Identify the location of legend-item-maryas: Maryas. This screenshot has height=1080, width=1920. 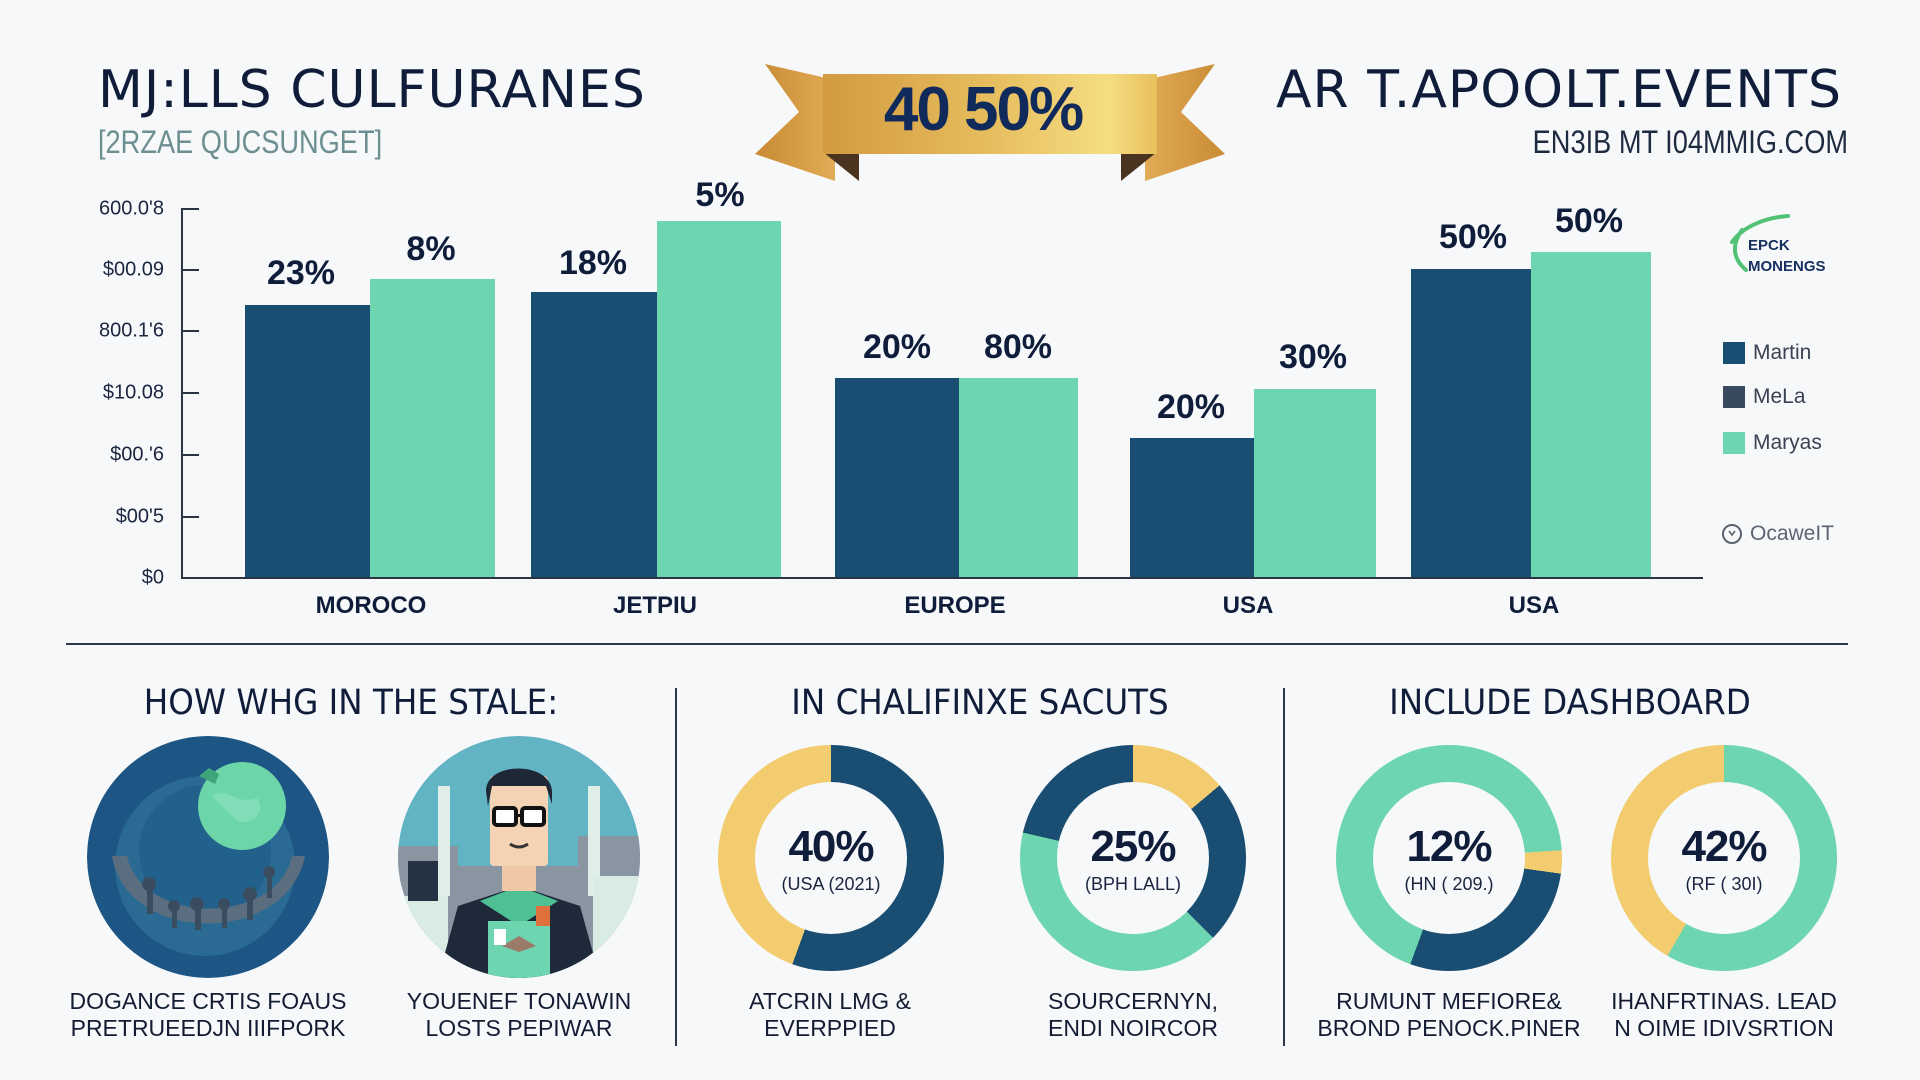
(1772, 443).